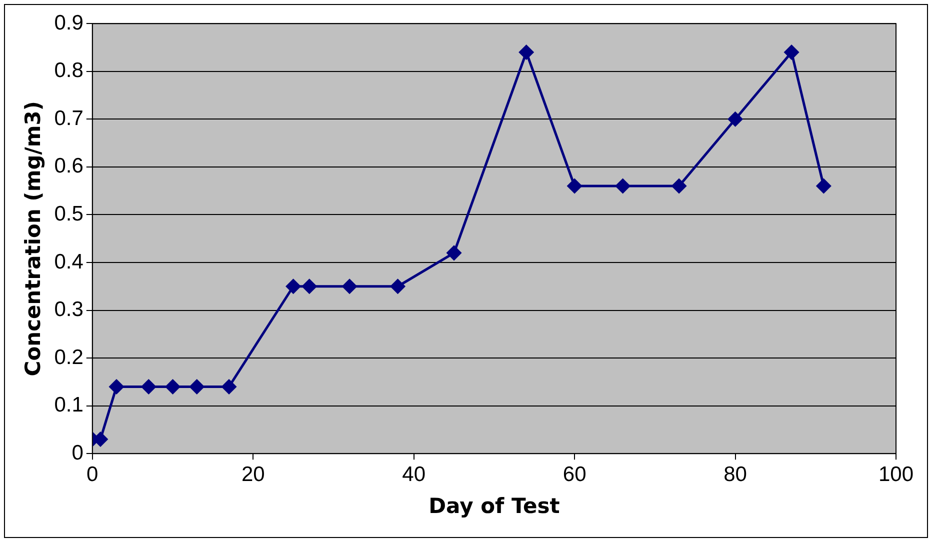 The image size is (934, 542). I want to click on y-tick-label: 0.8, so click(69, 70).